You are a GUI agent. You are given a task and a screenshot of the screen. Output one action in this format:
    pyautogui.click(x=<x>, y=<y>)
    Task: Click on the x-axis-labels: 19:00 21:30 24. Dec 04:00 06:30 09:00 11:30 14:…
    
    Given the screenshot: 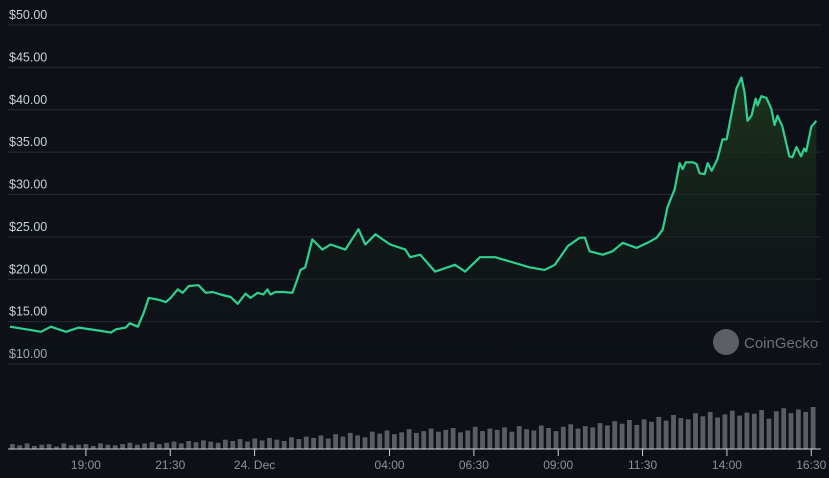 What is the action you would take?
    pyautogui.click(x=449, y=460)
    